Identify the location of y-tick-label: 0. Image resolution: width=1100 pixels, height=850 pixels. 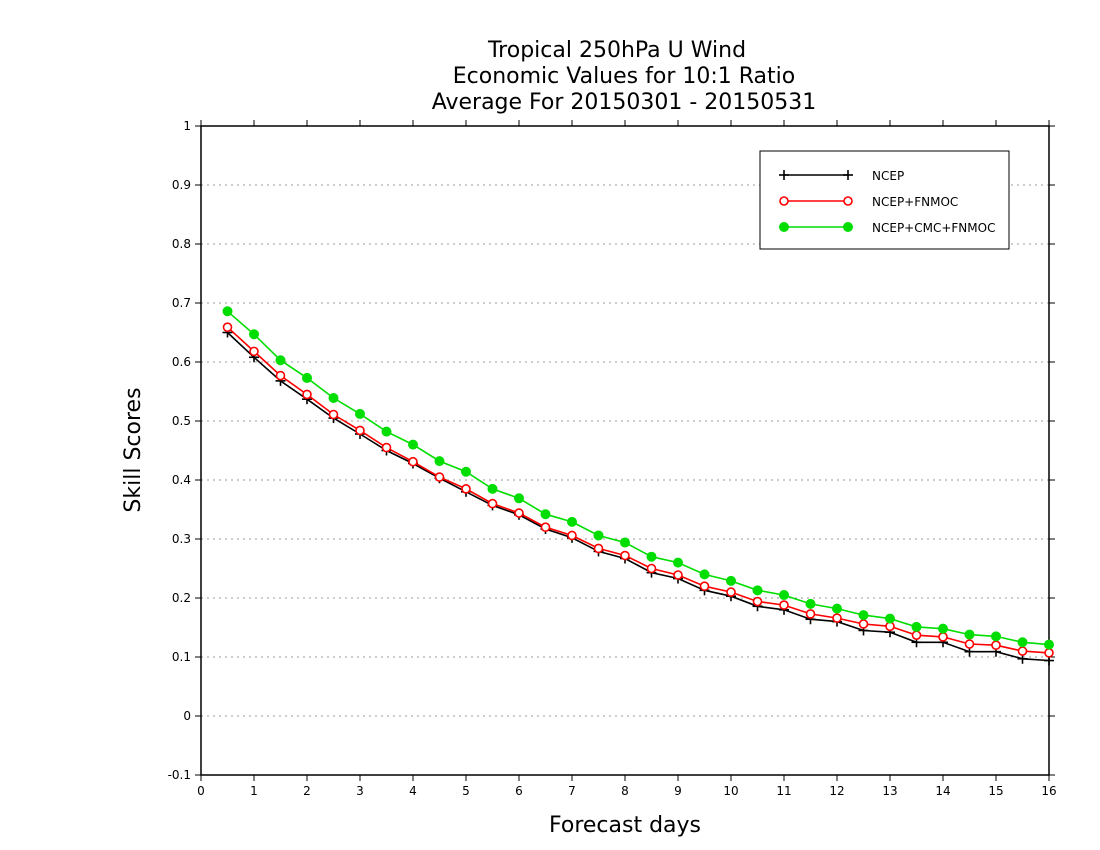
(187, 716).